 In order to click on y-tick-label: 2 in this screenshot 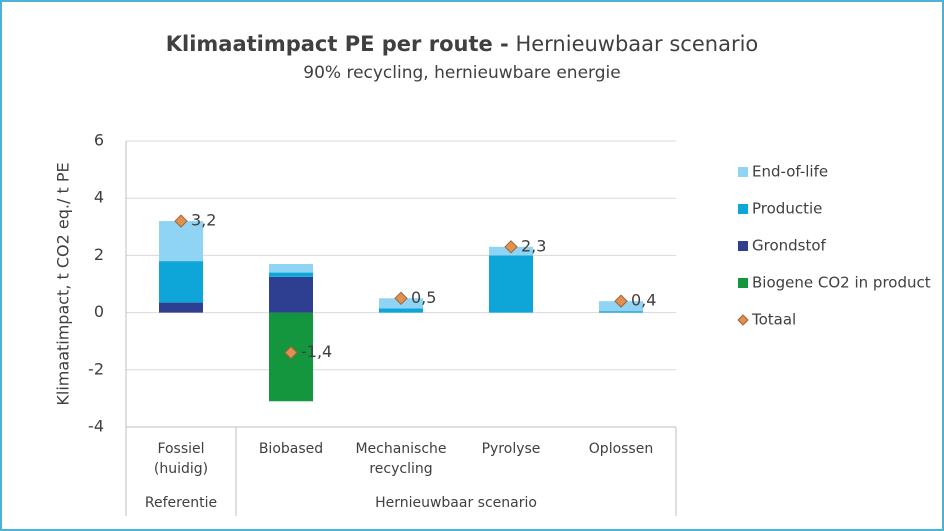, I will do `click(99, 254)`.